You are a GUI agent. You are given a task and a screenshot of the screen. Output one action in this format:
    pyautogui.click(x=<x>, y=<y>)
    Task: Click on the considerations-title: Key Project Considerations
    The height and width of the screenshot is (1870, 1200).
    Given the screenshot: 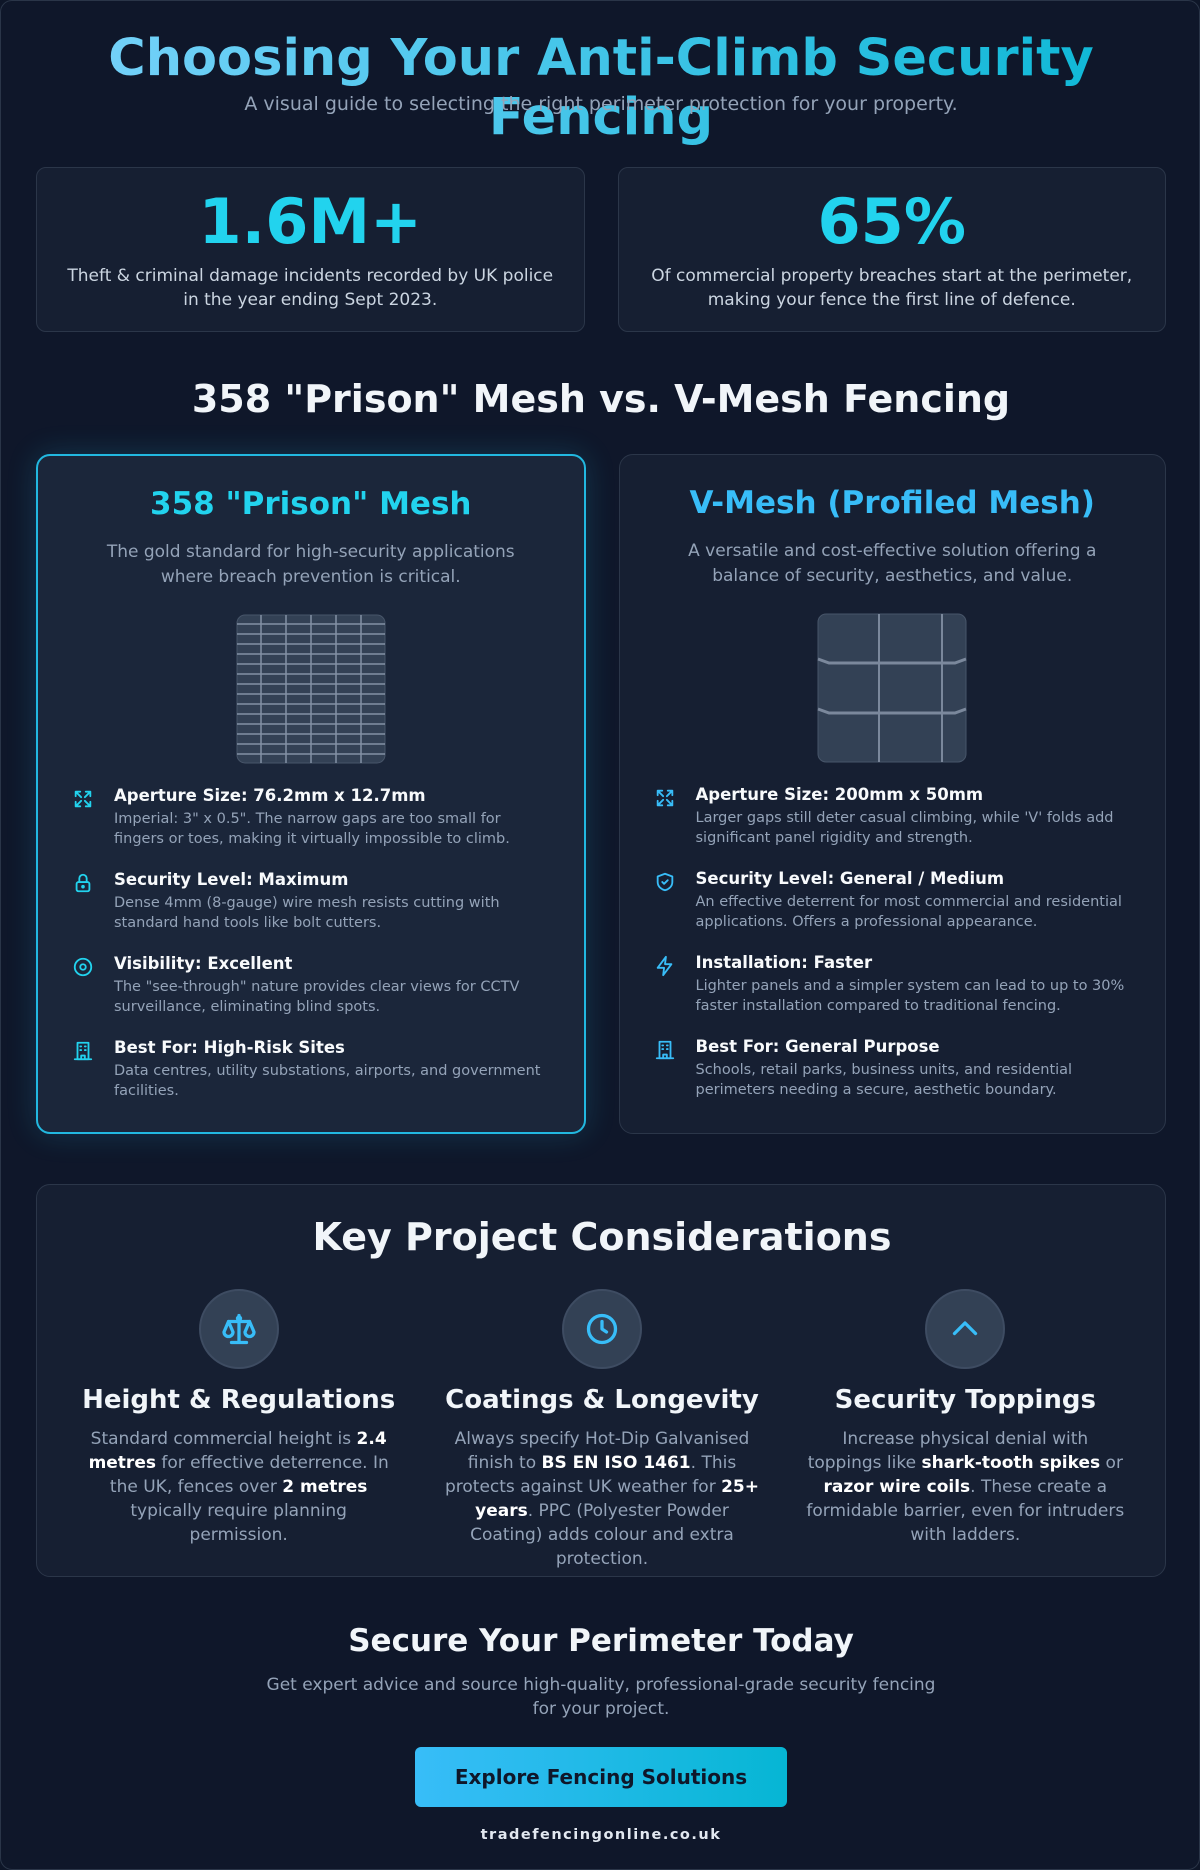 What is the action you would take?
    pyautogui.click(x=602, y=1237)
    